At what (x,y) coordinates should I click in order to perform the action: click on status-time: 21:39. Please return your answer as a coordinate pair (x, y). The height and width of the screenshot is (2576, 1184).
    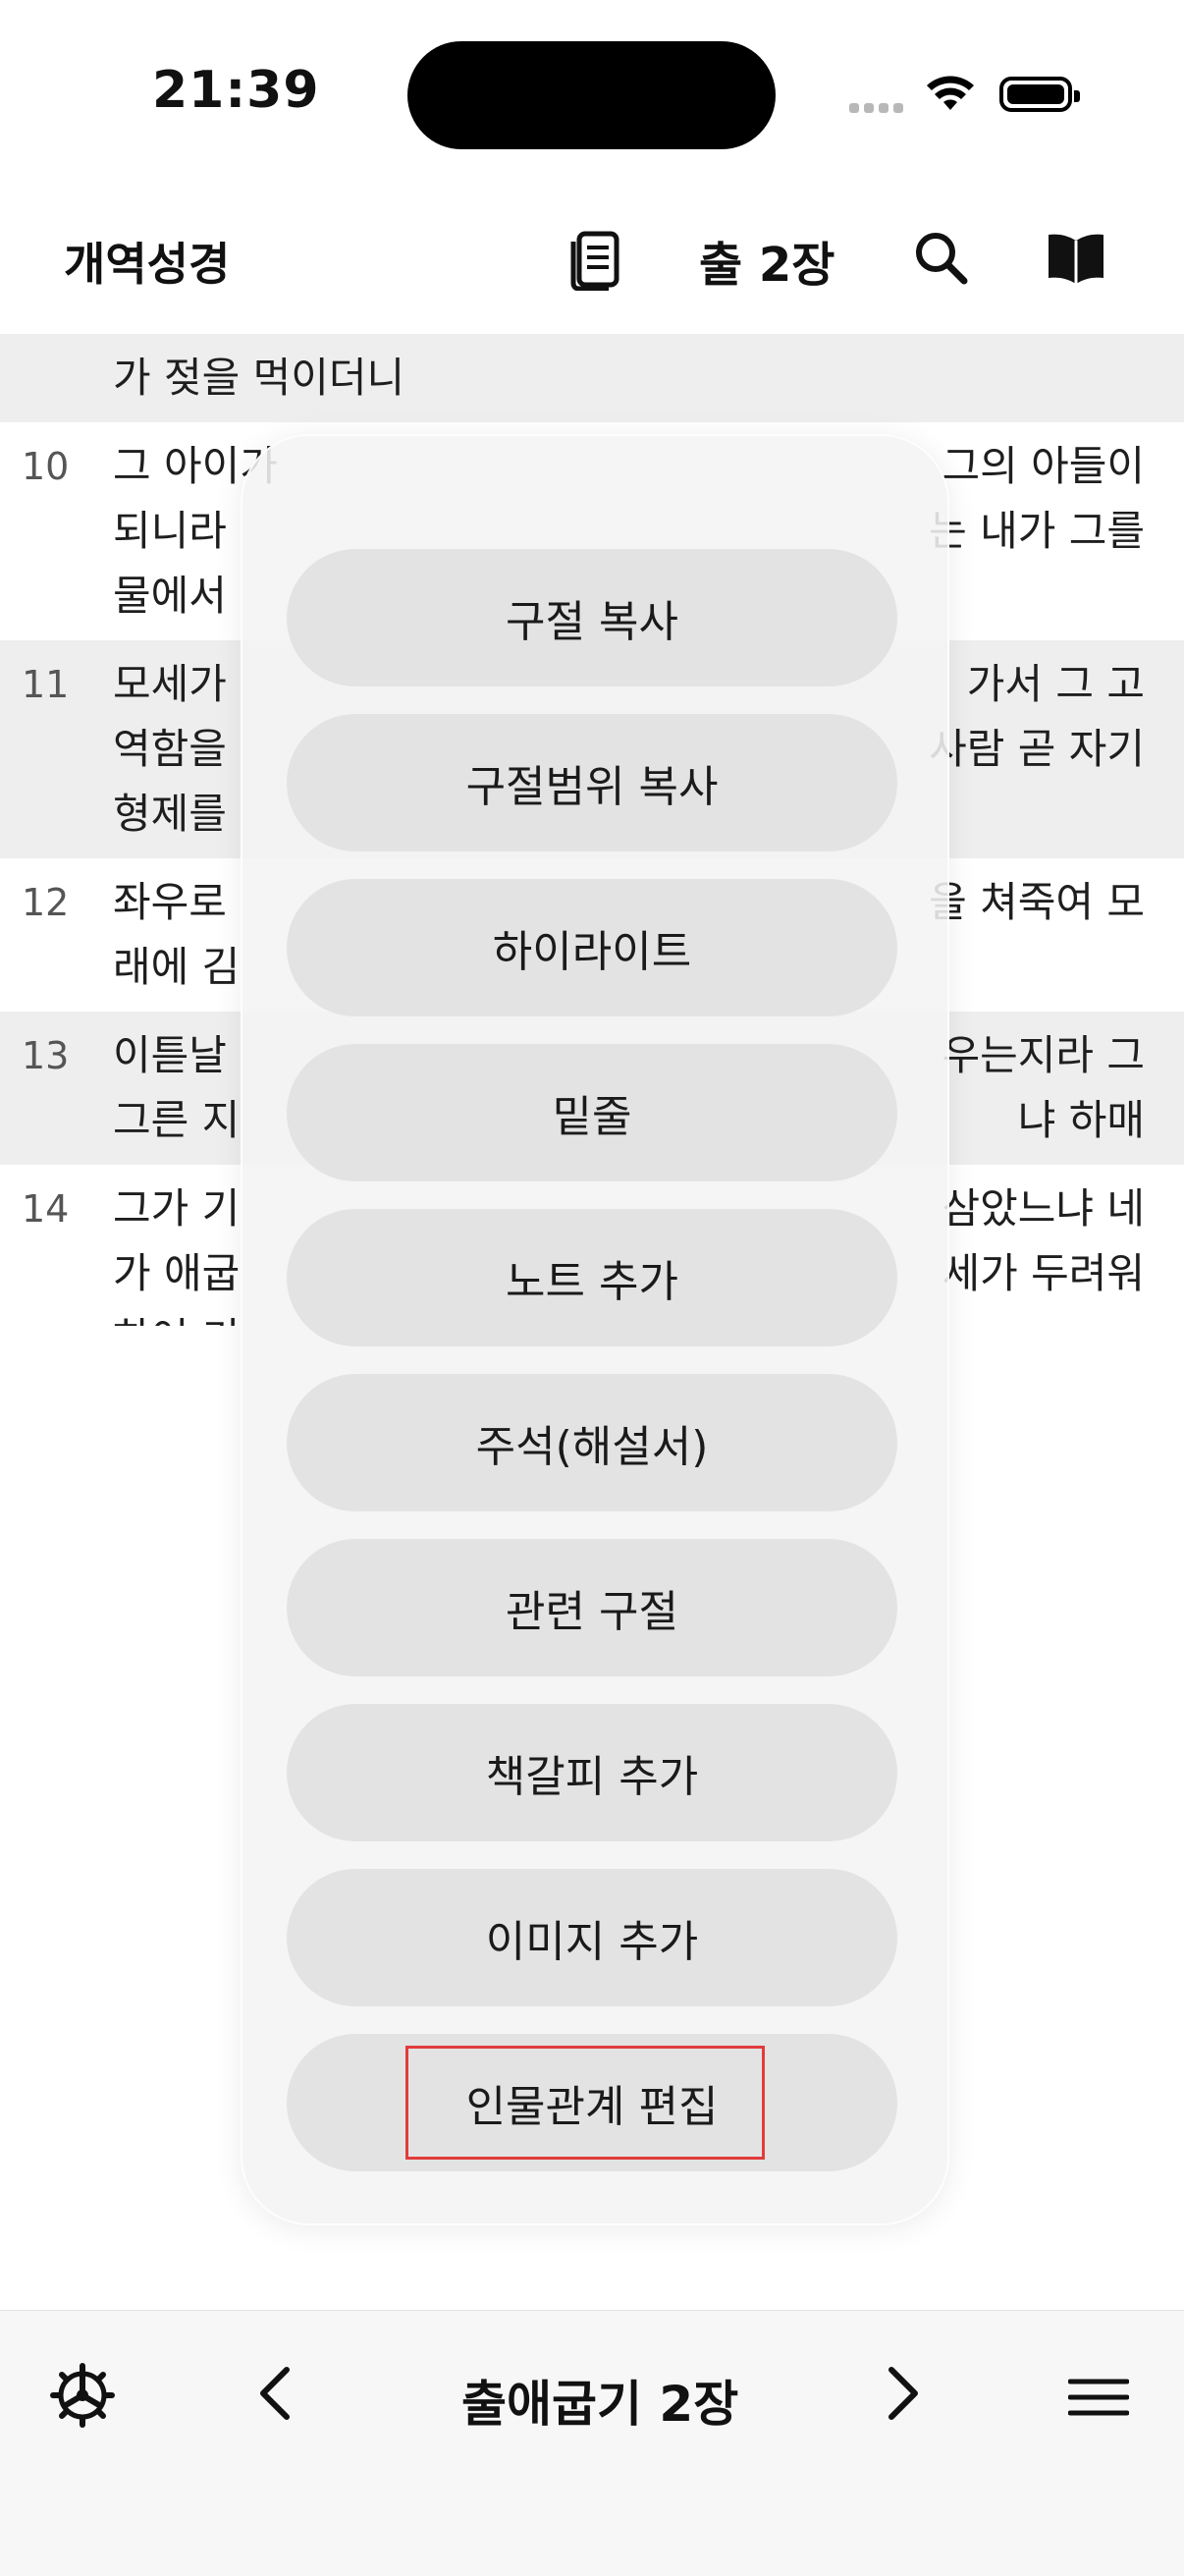
    Looking at the image, I should click on (236, 90).